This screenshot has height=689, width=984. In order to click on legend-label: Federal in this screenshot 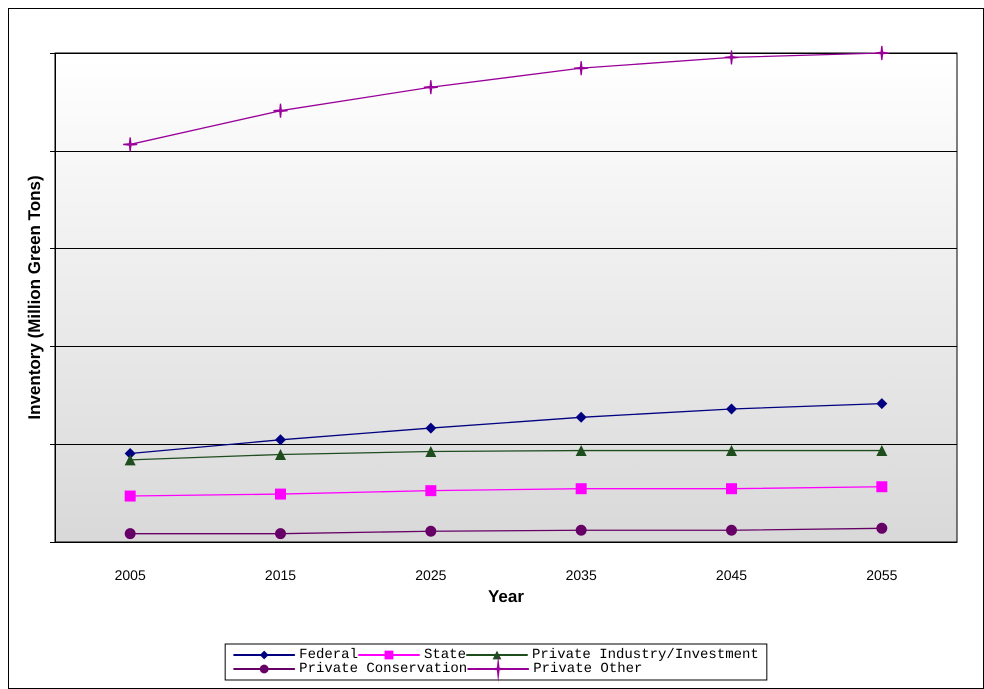, I will do `click(328, 655)`.